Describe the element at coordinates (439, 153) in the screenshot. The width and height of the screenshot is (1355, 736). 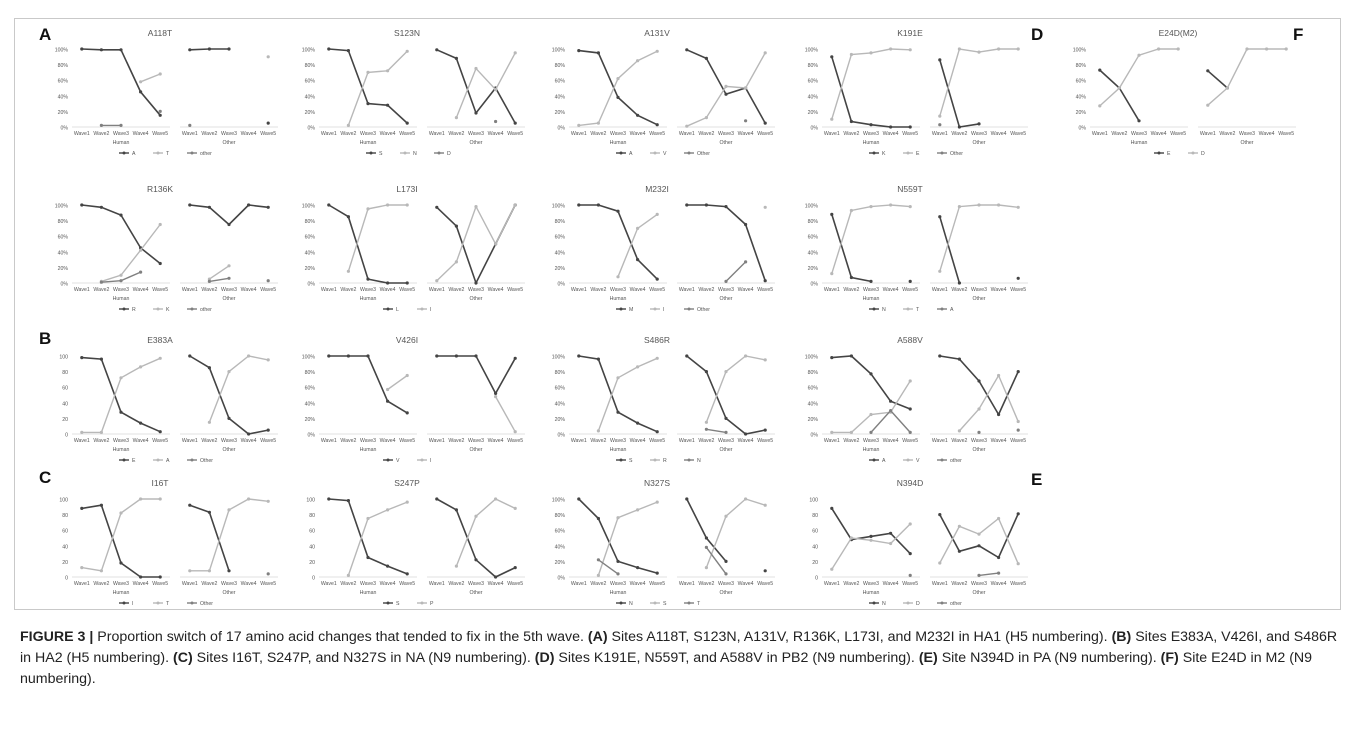
I see `legend-marker-d` at that location.